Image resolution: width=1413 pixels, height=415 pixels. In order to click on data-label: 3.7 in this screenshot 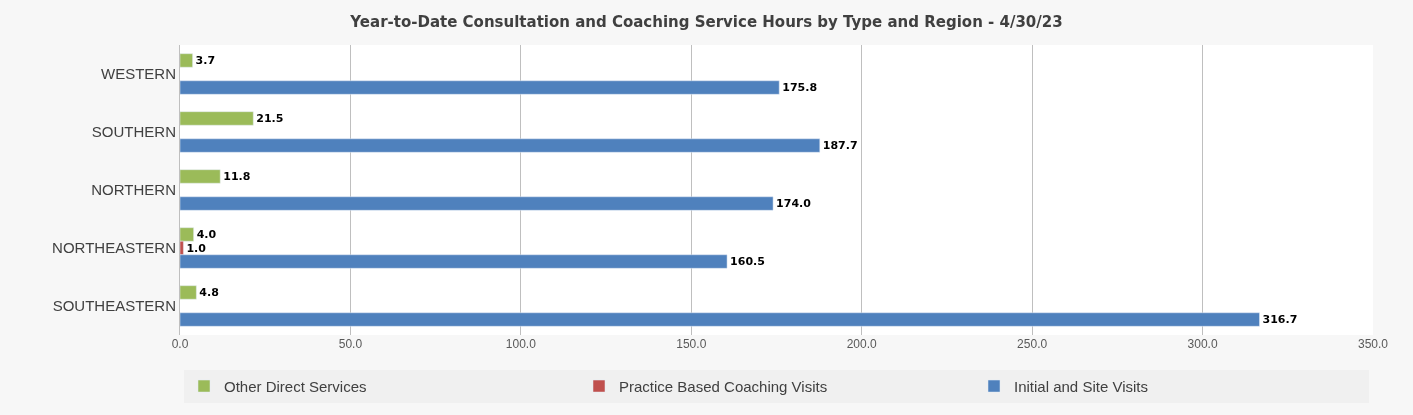, I will do `click(205, 60)`.